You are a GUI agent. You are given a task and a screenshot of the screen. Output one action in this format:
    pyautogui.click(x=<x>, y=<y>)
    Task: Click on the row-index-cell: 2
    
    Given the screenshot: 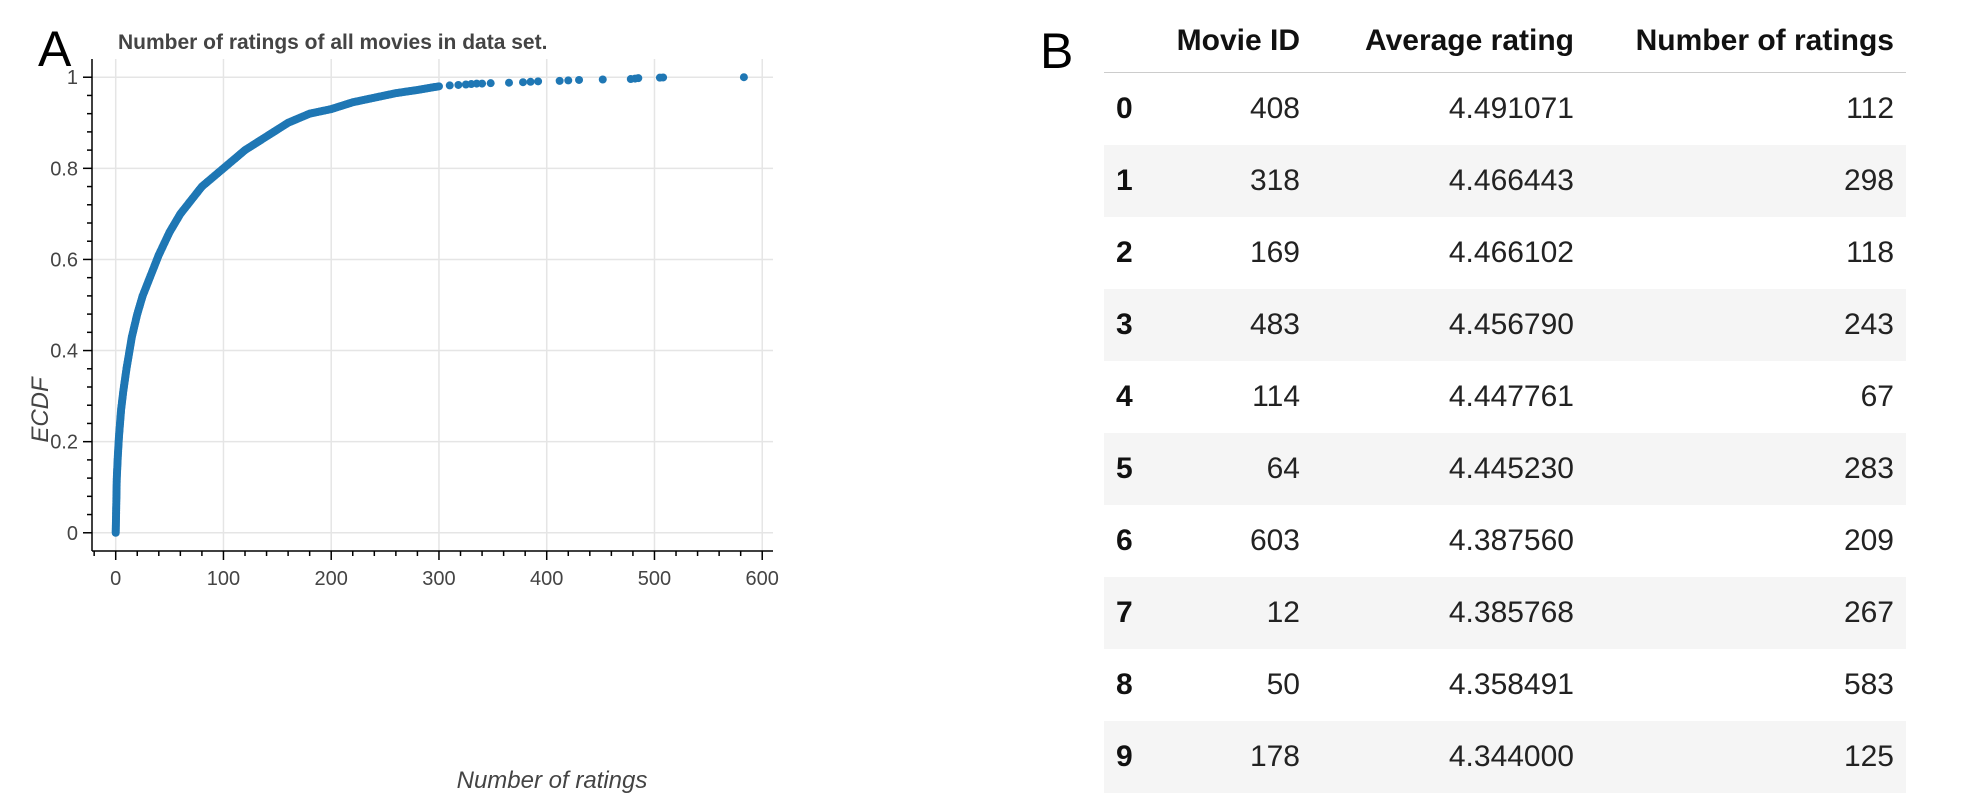 What is the action you would take?
    pyautogui.click(x=1124, y=252)
    